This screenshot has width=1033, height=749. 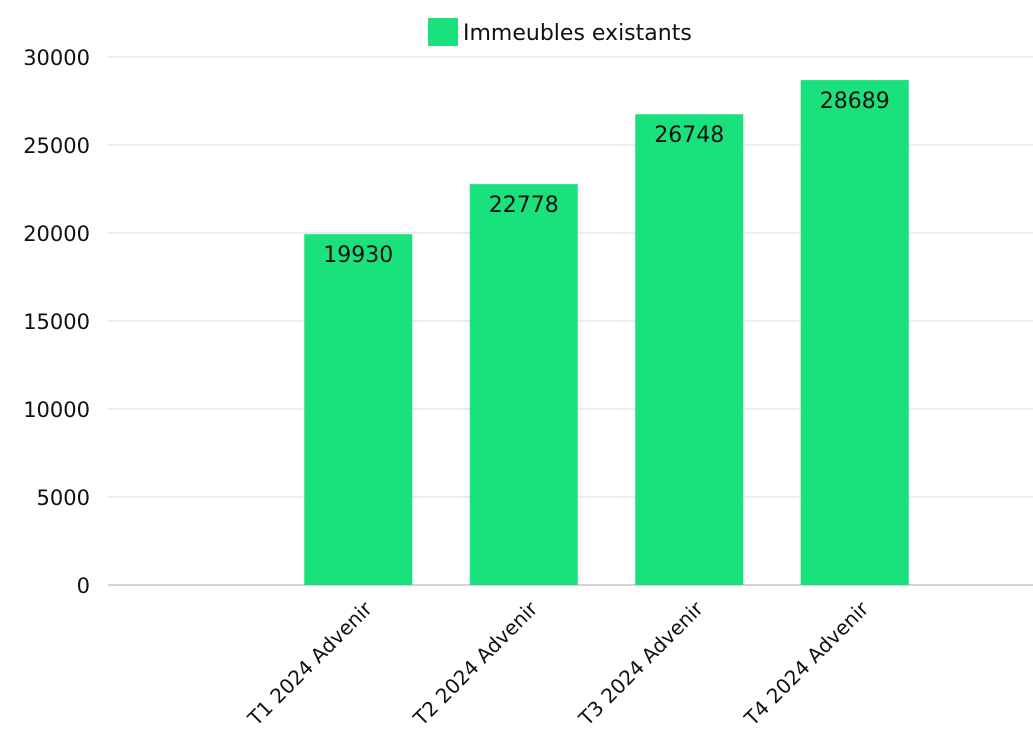 I want to click on y-tick-label: 30000, so click(x=56, y=58).